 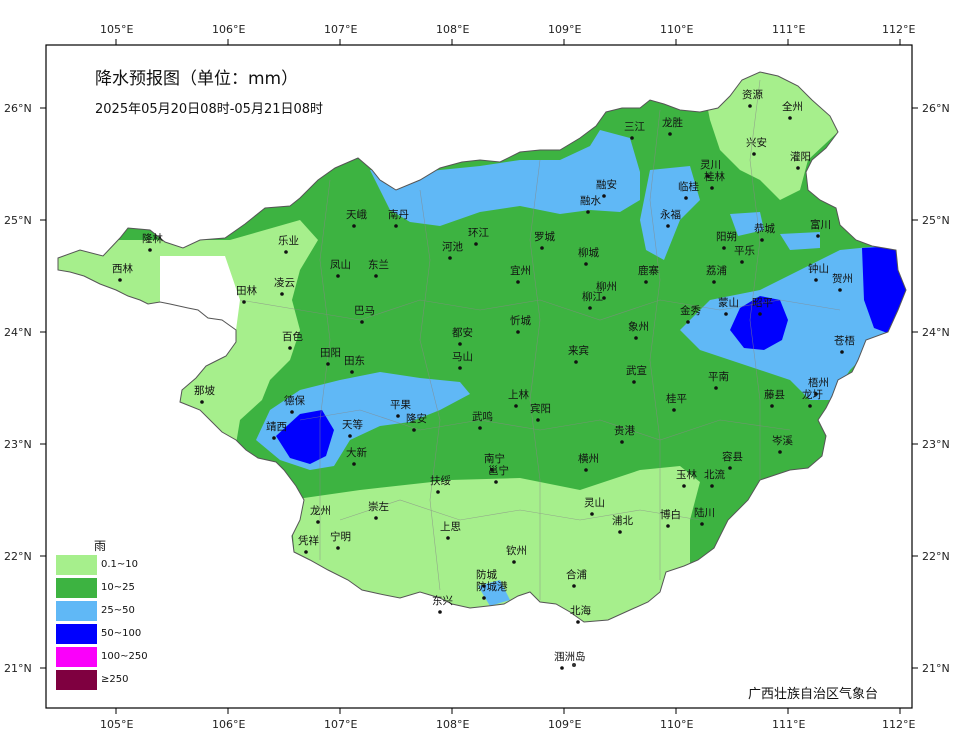 What do you see at coordinates (356, 452) in the screenshot?
I see `city-label: 大新` at bounding box center [356, 452].